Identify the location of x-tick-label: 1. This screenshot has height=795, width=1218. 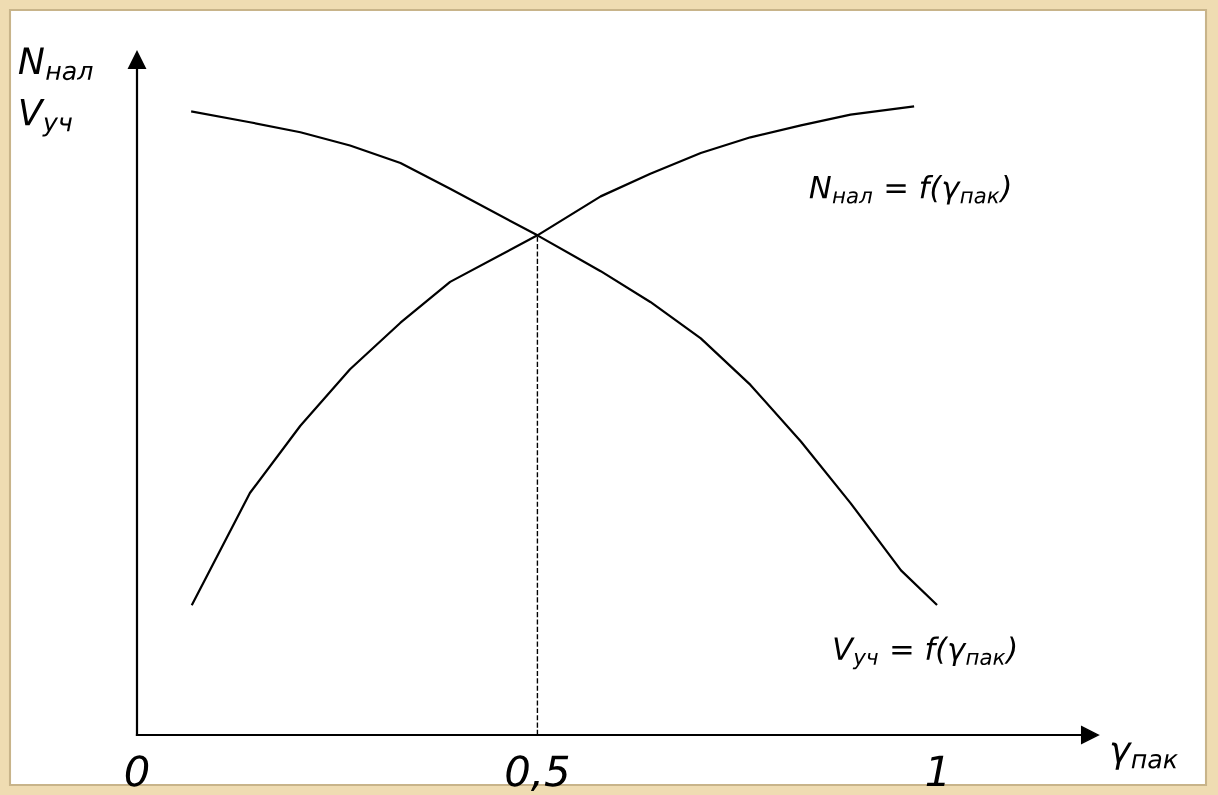
(935, 771).